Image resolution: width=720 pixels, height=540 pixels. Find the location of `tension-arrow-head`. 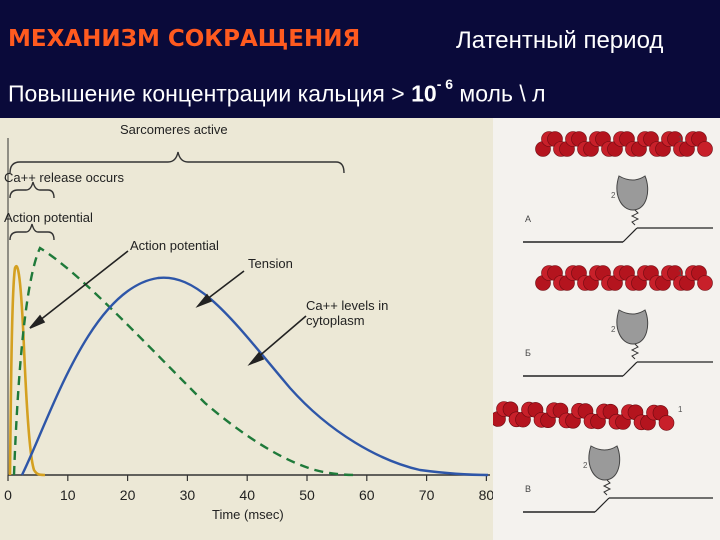

tension-arrow-head is located at coordinates (204, 300).